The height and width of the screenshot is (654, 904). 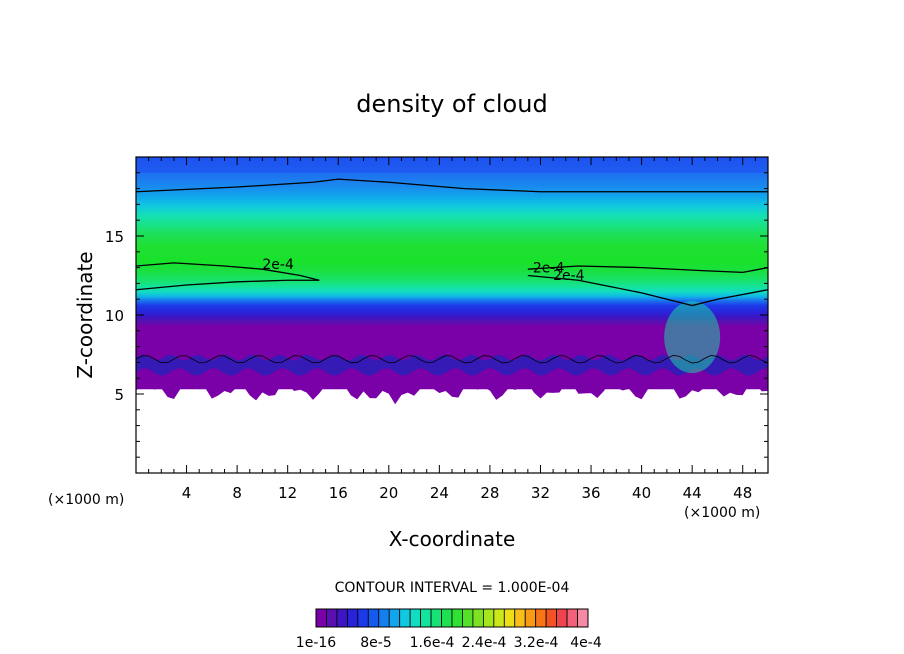 What do you see at coordinates (742, 493) in the screenshot?
I see `x-tick-label: 48` at bounding box center [742, 493].